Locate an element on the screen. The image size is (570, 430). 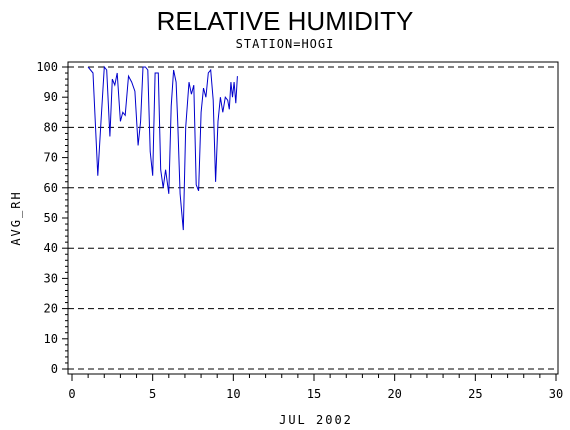
y-tick-label: 30 is located at coordinates (51, 278).